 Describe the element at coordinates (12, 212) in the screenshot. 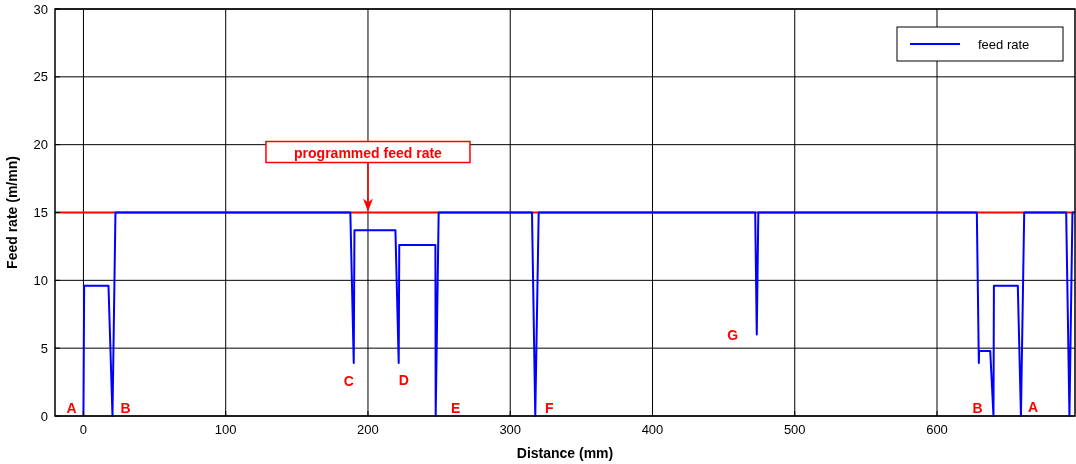

I see `y-axis-title: Feed rate (m/mn)` at that location.